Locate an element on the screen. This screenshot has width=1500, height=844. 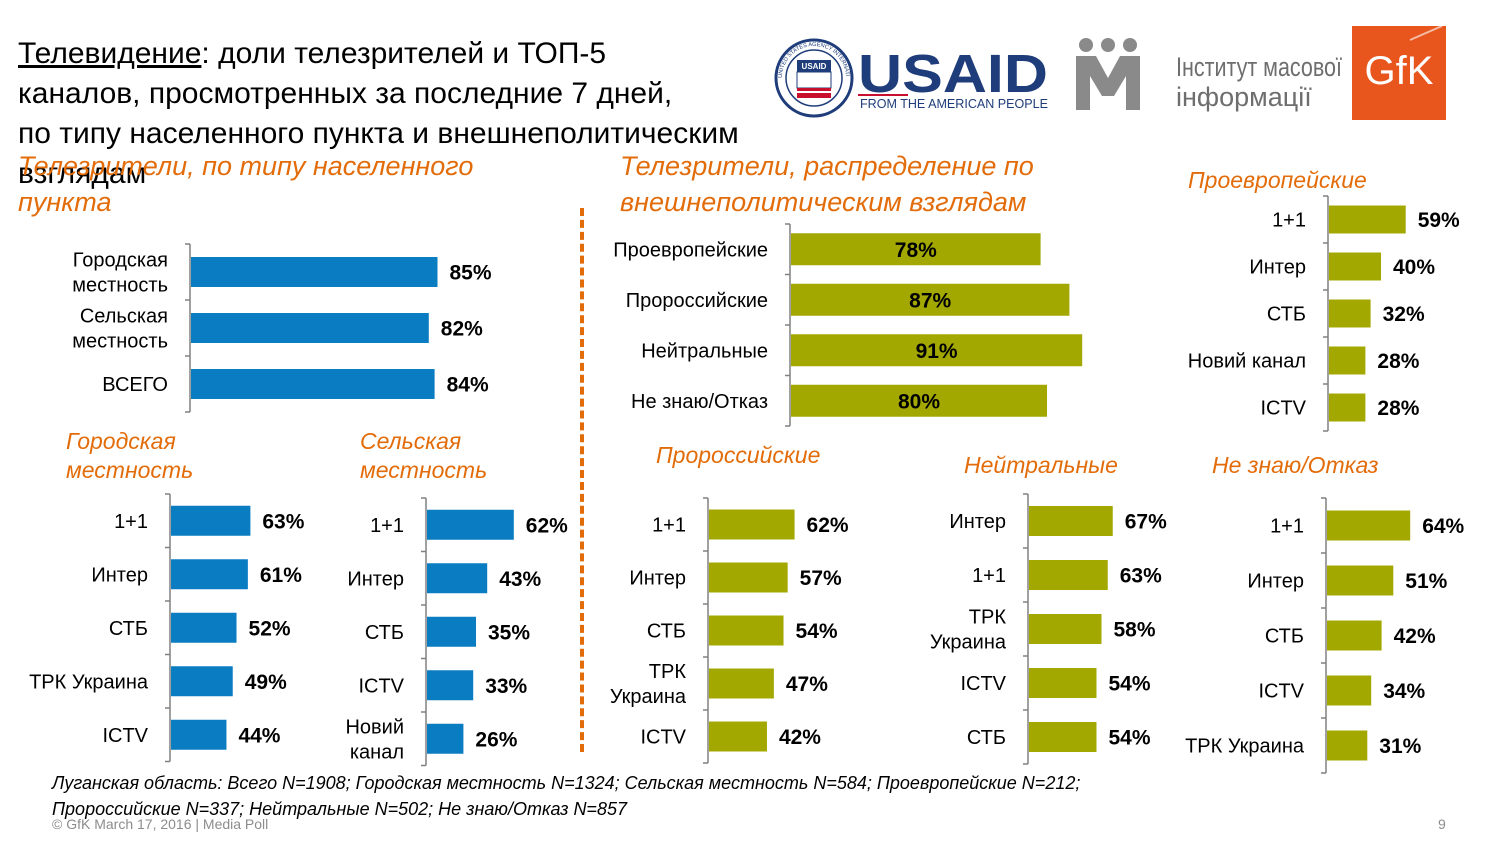
value-label: 42% is located at coordinates (1415, 636).